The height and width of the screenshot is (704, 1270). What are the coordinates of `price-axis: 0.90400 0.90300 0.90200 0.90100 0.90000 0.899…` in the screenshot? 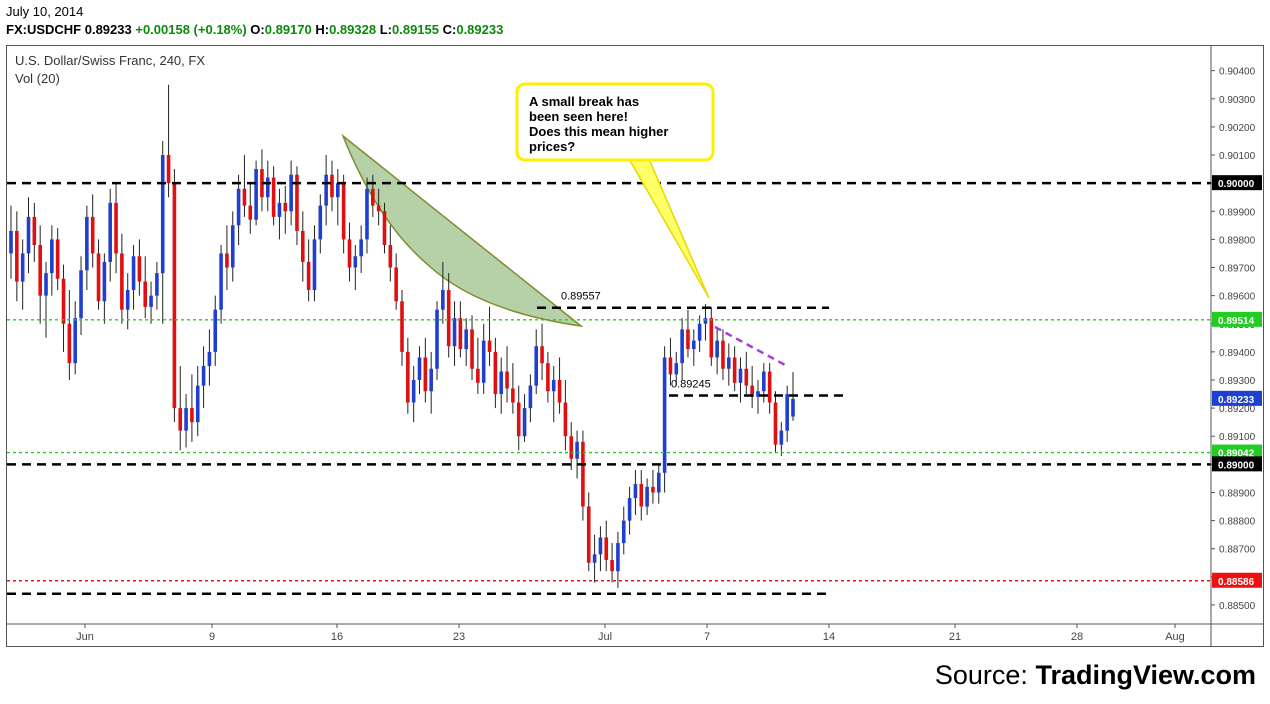 It's located at (1236, 346).